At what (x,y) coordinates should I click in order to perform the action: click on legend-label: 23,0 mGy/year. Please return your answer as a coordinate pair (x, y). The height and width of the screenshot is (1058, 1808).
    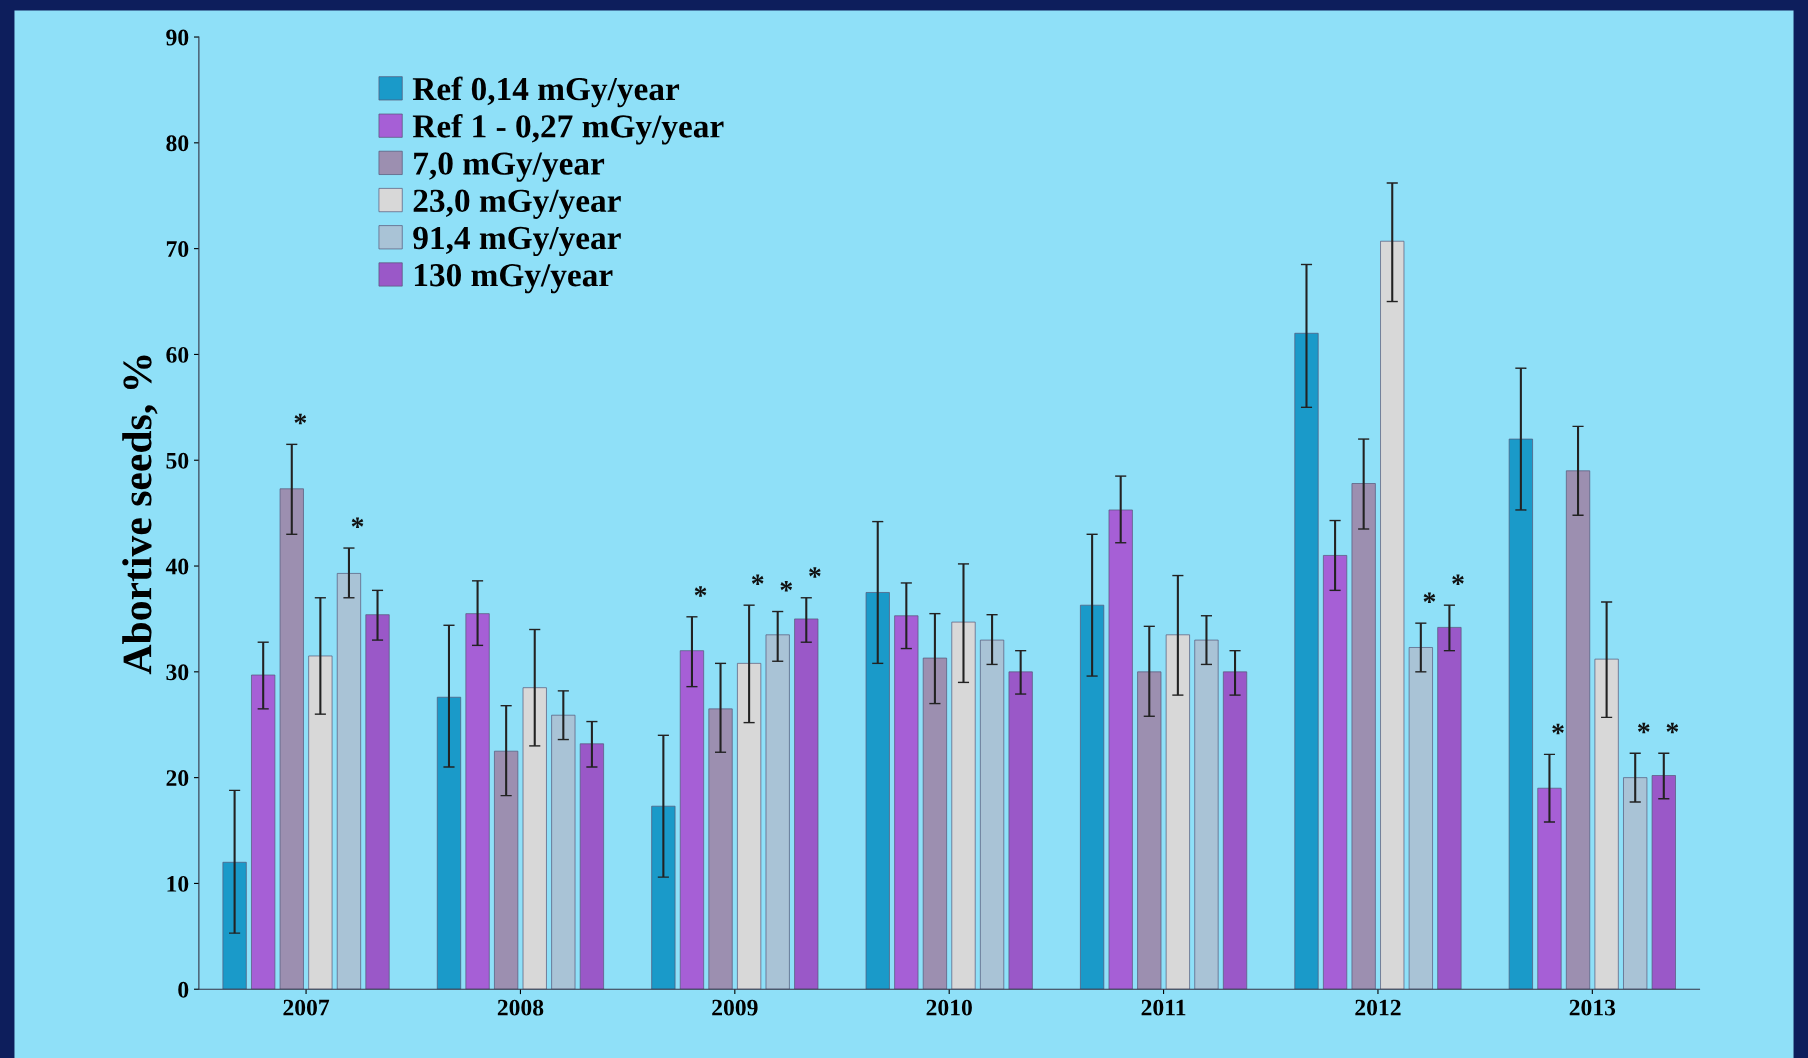
    Looking at the image, I should click on (517, 204).